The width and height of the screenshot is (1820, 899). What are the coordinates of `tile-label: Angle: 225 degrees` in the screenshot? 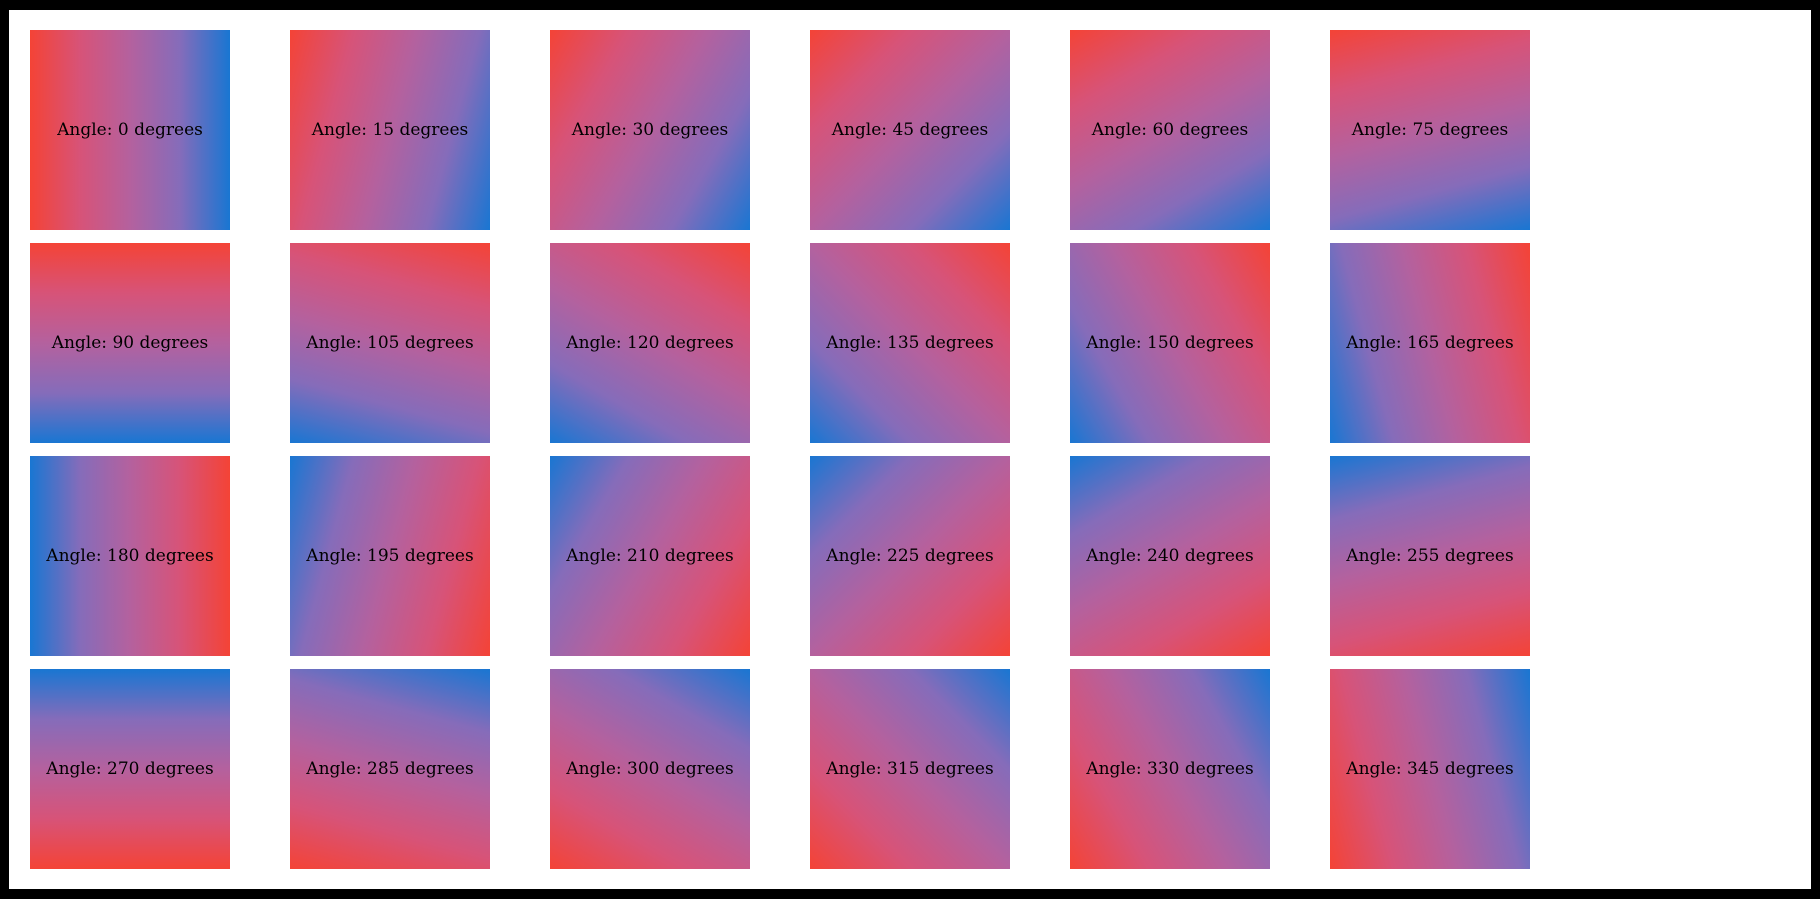 It's located at (910, 556).